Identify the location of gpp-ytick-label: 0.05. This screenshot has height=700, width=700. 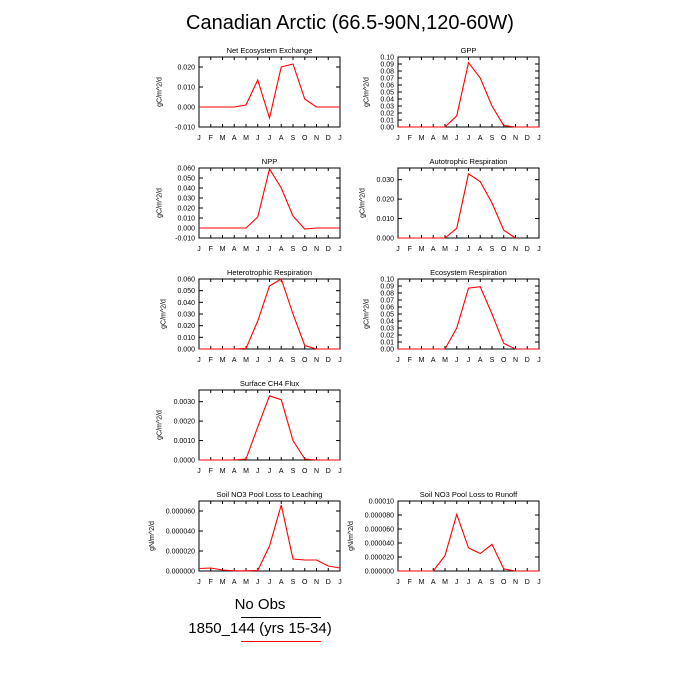
(387, 93).